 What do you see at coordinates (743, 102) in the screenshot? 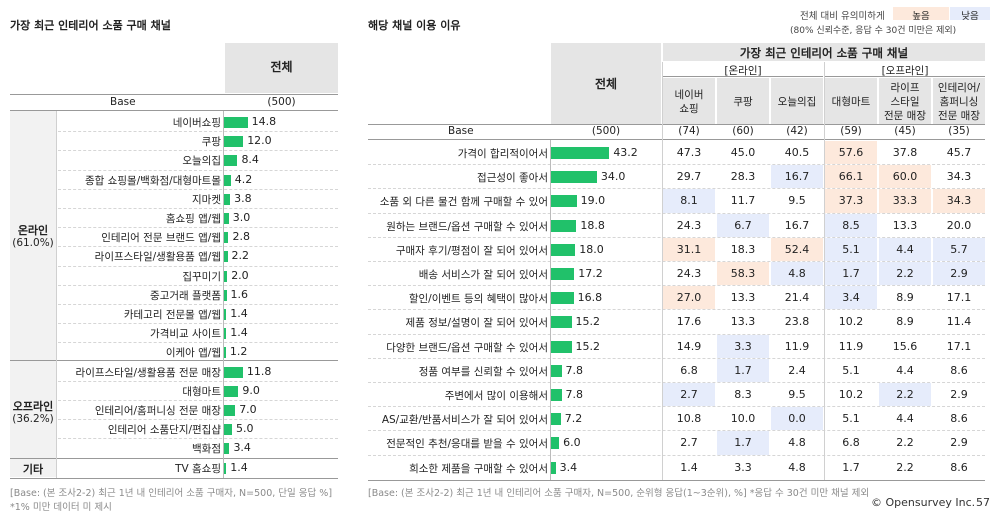
I see `channel-header-name: 쿠팡` at bounding box center [743, 102].